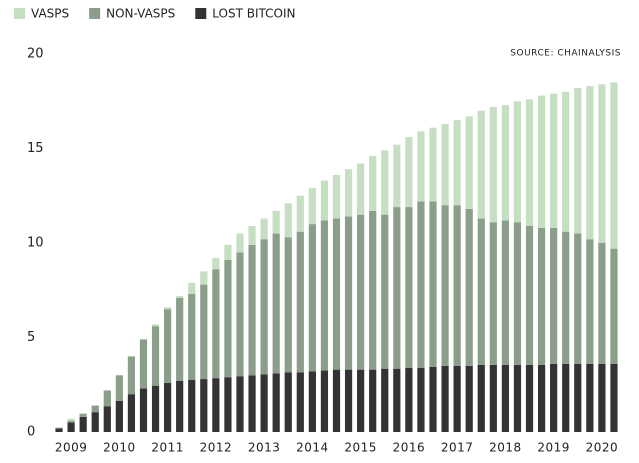  What do you see at coordinates (216, 448) in the screenshot?
I see `x-tick-label: 2012` at bounding box center [216, 448].